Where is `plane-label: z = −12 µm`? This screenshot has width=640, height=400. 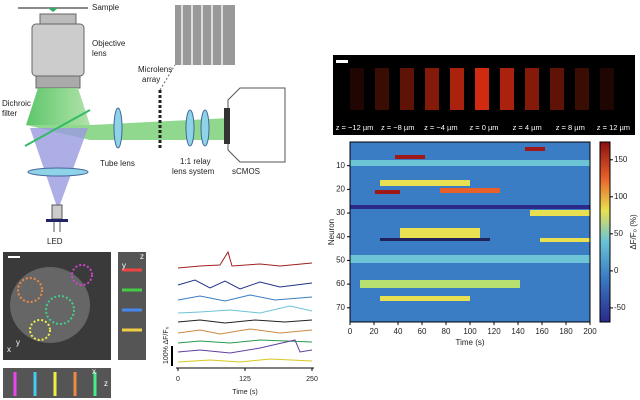
plane-label: z = −12 µm is located at coordinates (355, 127).